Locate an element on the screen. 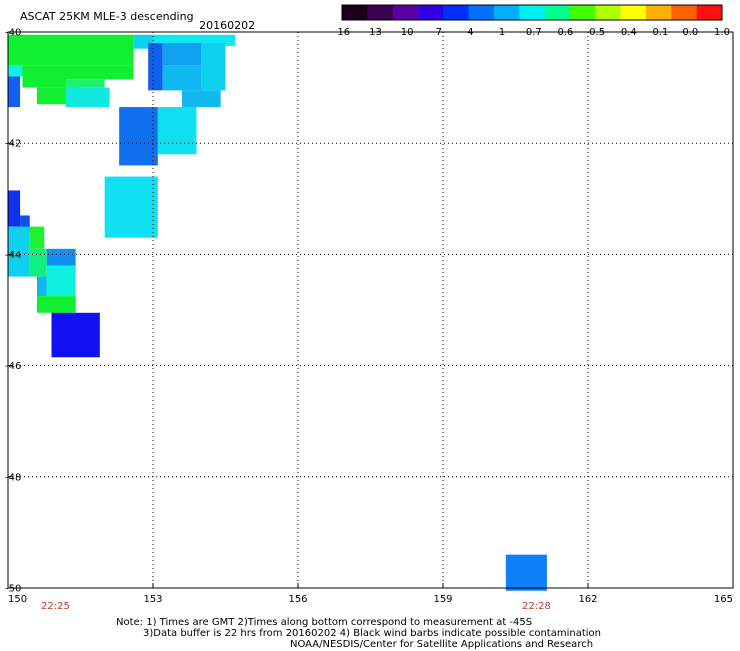 This screenshot has height=651, width=740. lat-labels: -40 -42 -44 -46 -48 -50 is located at coordinates (13, 311).